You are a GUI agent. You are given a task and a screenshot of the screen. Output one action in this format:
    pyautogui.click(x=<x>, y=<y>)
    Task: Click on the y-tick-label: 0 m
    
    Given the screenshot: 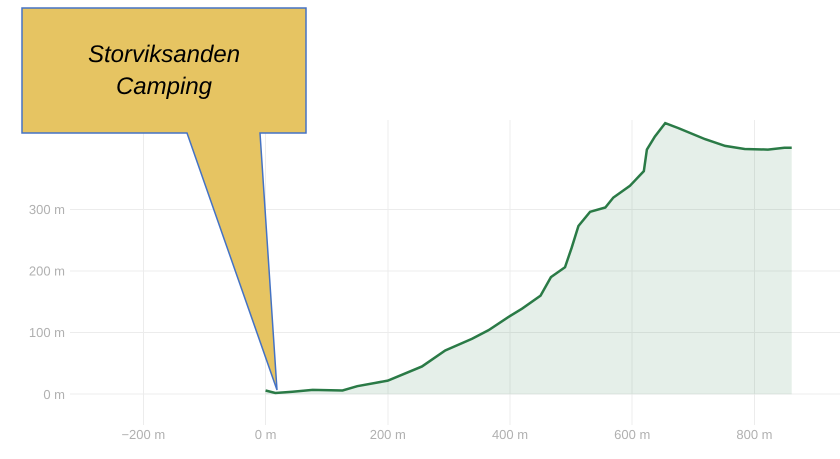 What is the action you would take?
    pyautogui.click(x=54, y=394)
    